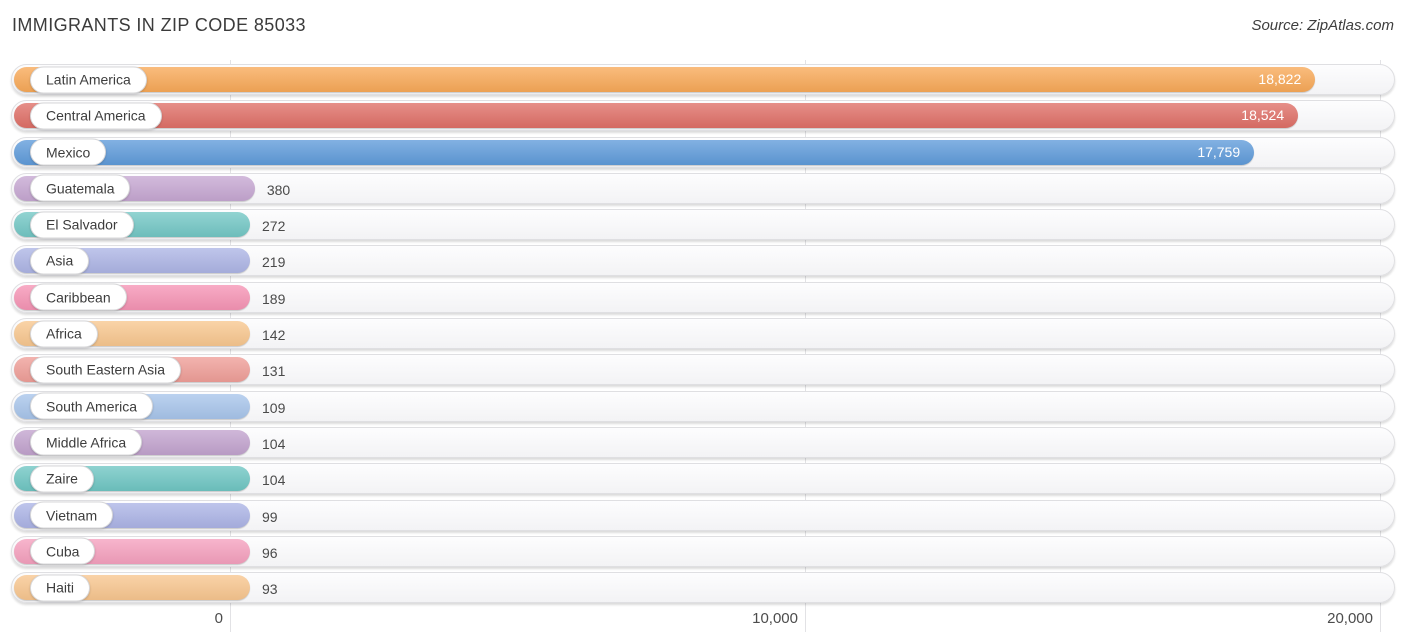 This screenshot has height=643, width=1406. I want to click on bar-row: South Eastern Asia 131, so click(703, 370).